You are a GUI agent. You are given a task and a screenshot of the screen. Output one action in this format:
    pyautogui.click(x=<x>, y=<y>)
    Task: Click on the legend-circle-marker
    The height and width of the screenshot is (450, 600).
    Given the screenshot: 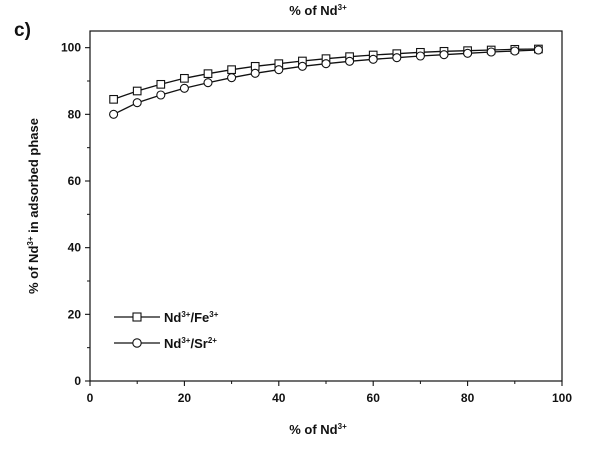 What is the action you would take?
    pyautogui.click(x=137, y=343)
    